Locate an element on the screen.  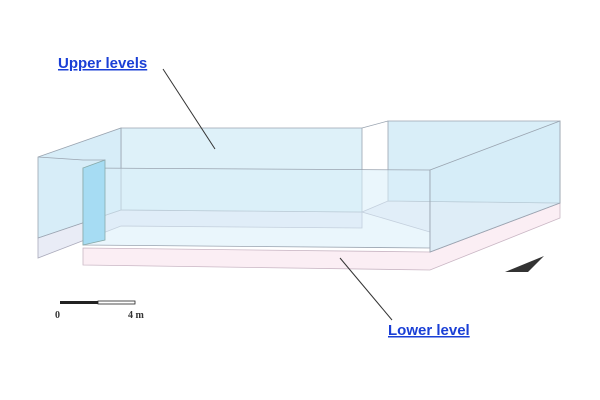
scale-bar: 0 4 m is located at coordinates (100, 310).